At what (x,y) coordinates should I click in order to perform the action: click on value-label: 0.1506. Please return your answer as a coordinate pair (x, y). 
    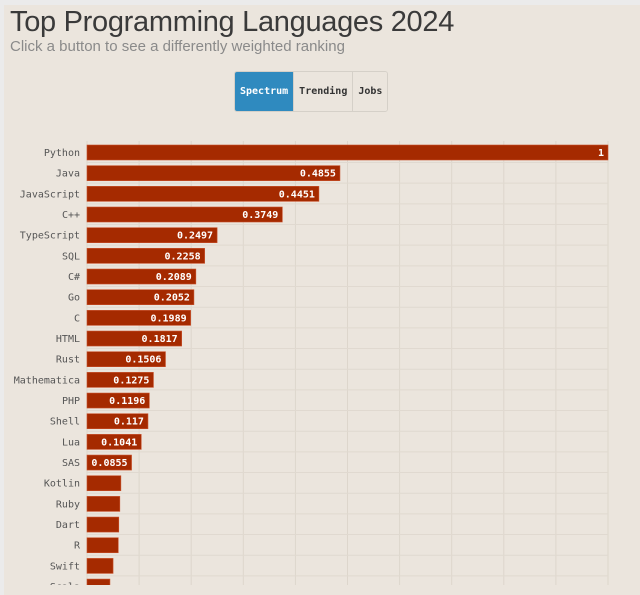
    Looking at the image, I should click on (143, 360).